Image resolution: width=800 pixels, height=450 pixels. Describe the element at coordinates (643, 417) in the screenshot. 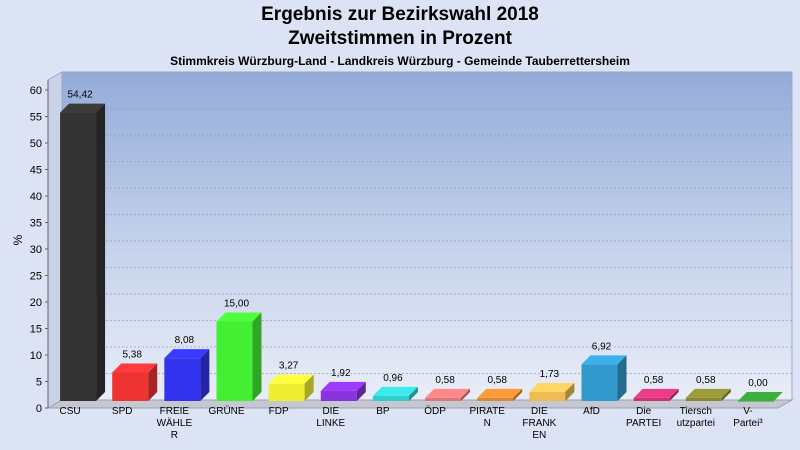

I see `x-tick-label: Die PARTEI` at that location.